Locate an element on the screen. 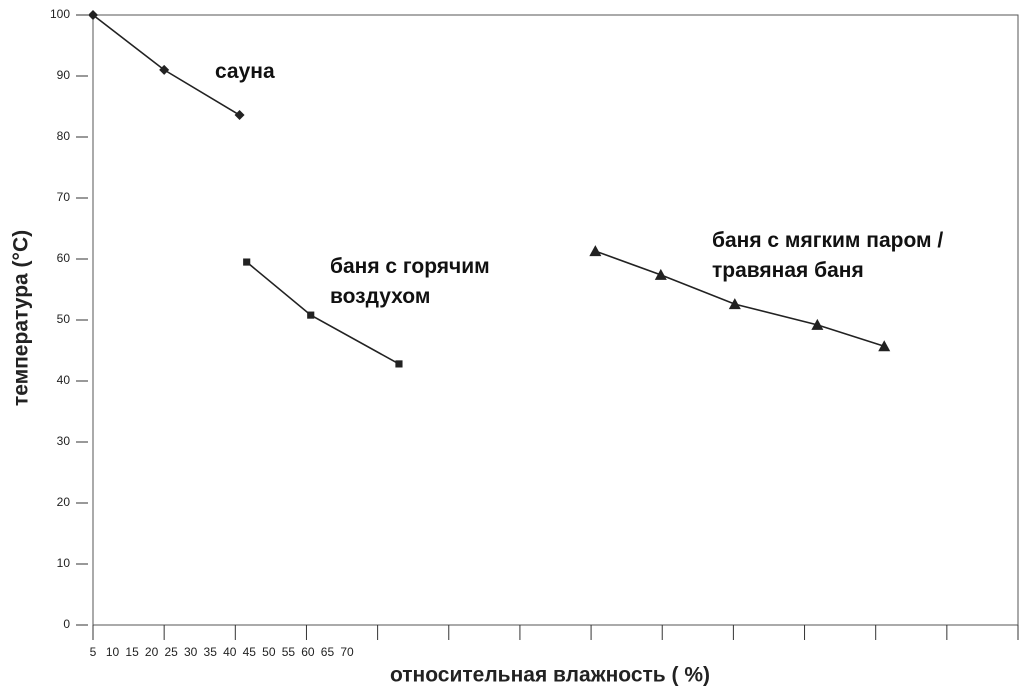  y-tick-label: 70 is located at coordinates (64, 197).